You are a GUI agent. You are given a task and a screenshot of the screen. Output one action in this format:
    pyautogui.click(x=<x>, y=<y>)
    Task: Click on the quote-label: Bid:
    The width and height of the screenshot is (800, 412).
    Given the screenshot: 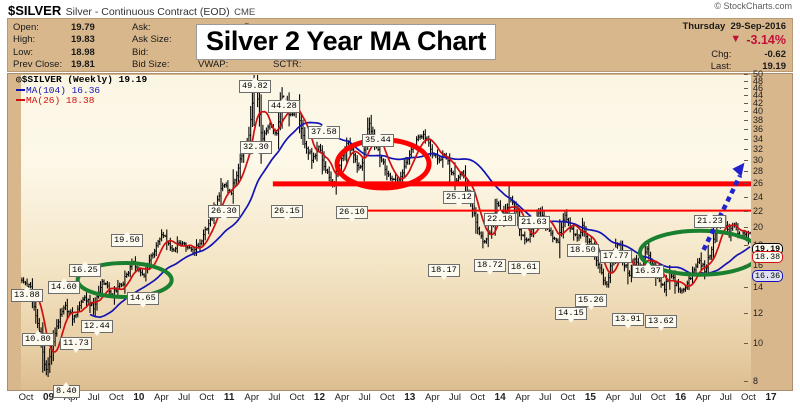 What is the action you would take?
    pyautogui.click(x=140, y=52)
    